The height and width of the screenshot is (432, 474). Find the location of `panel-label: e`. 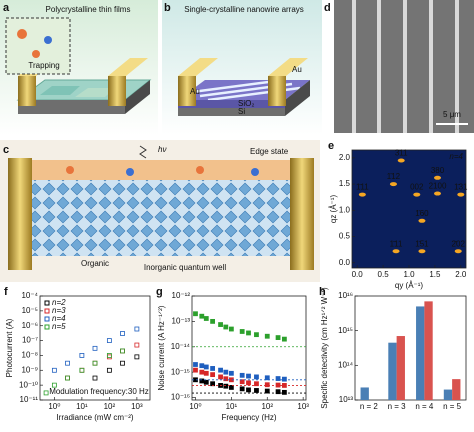

panel-label: e is located at coordinates (331, 146).